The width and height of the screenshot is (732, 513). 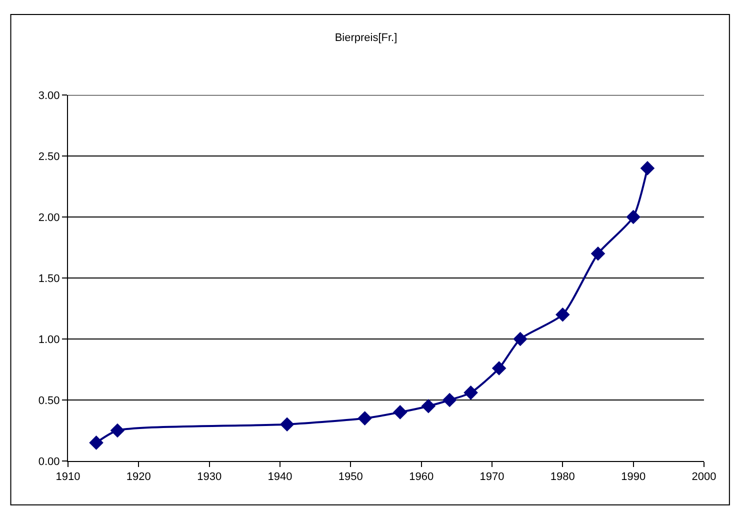 I want to click on y-tick-label: 2.50, so click(x=49, y=156).